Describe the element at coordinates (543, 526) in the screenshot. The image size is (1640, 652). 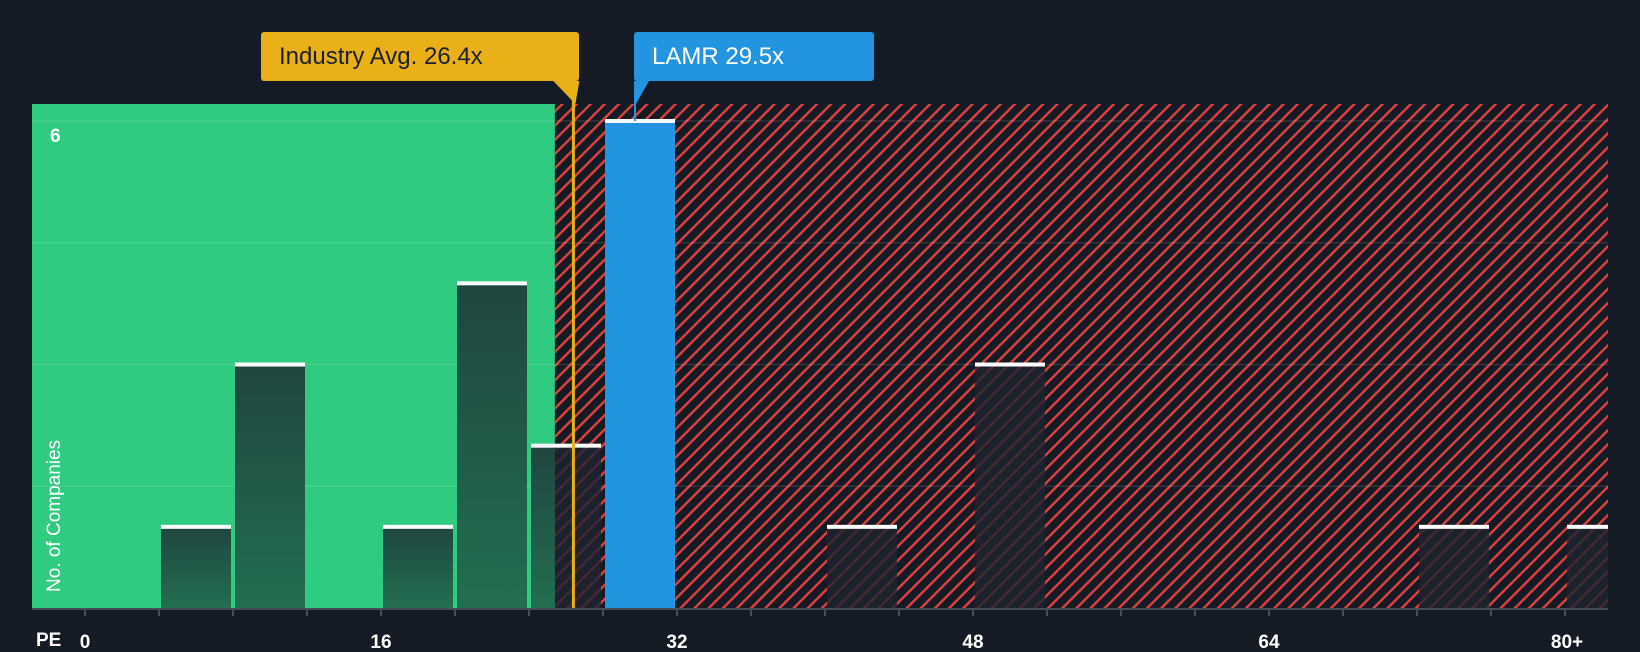
I see `histogram-bar-green-part` at that location.